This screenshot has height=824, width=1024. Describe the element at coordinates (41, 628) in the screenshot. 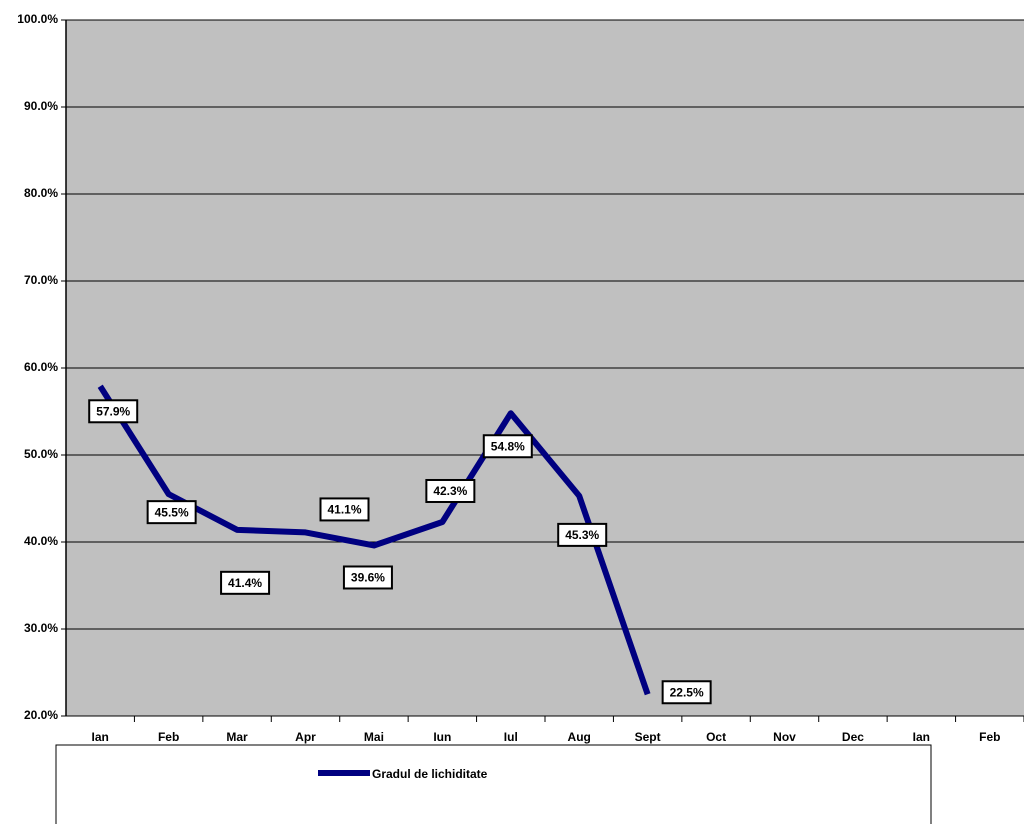

I see `y-tick-label: 30.0%` at that location.